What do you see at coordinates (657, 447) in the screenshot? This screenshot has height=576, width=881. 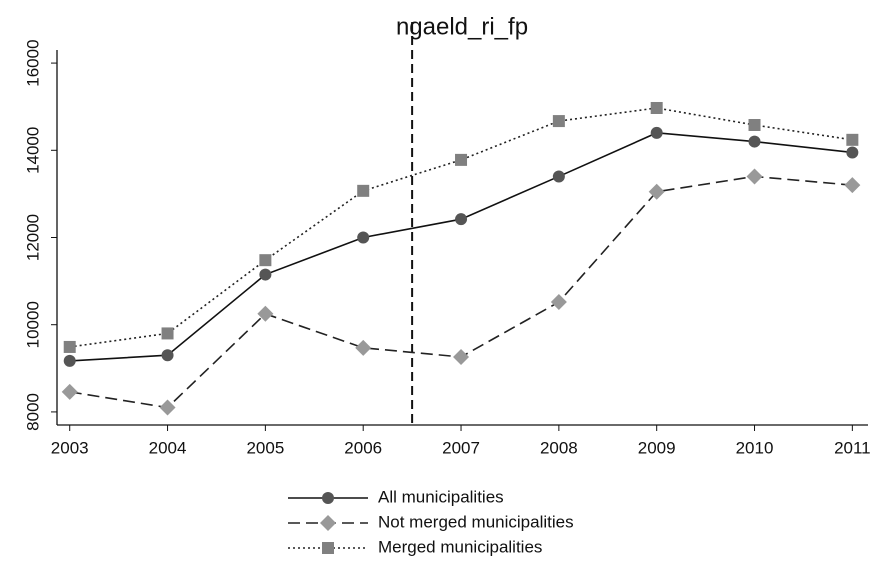 I see `x-tick-label: 2009` at bounding box center [657, 447].